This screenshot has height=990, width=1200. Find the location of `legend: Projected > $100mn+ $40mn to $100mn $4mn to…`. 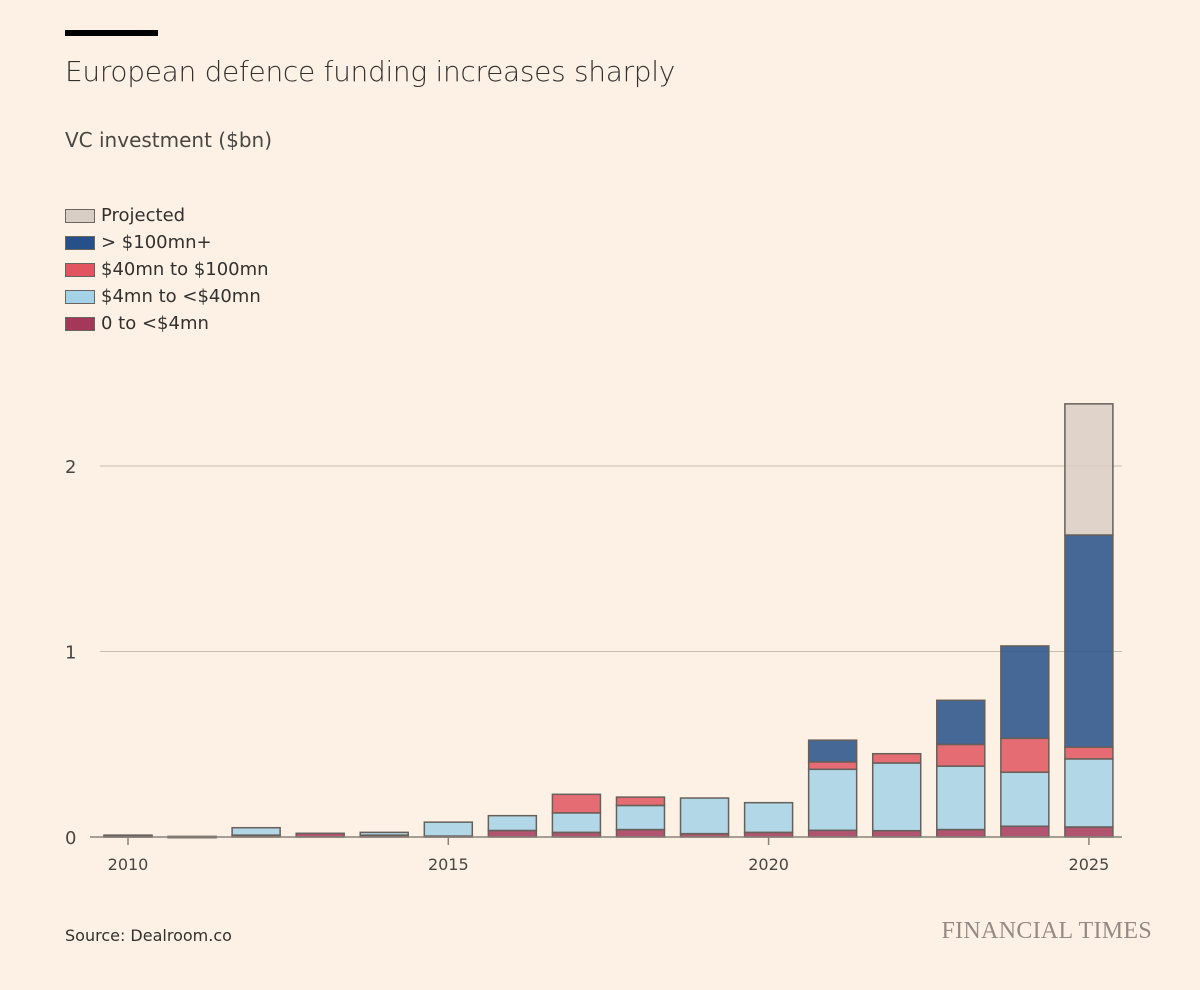

legend: Projected > $100mn+ $40mn to $100mn $4mn to… is located at coordinates (167, 269).